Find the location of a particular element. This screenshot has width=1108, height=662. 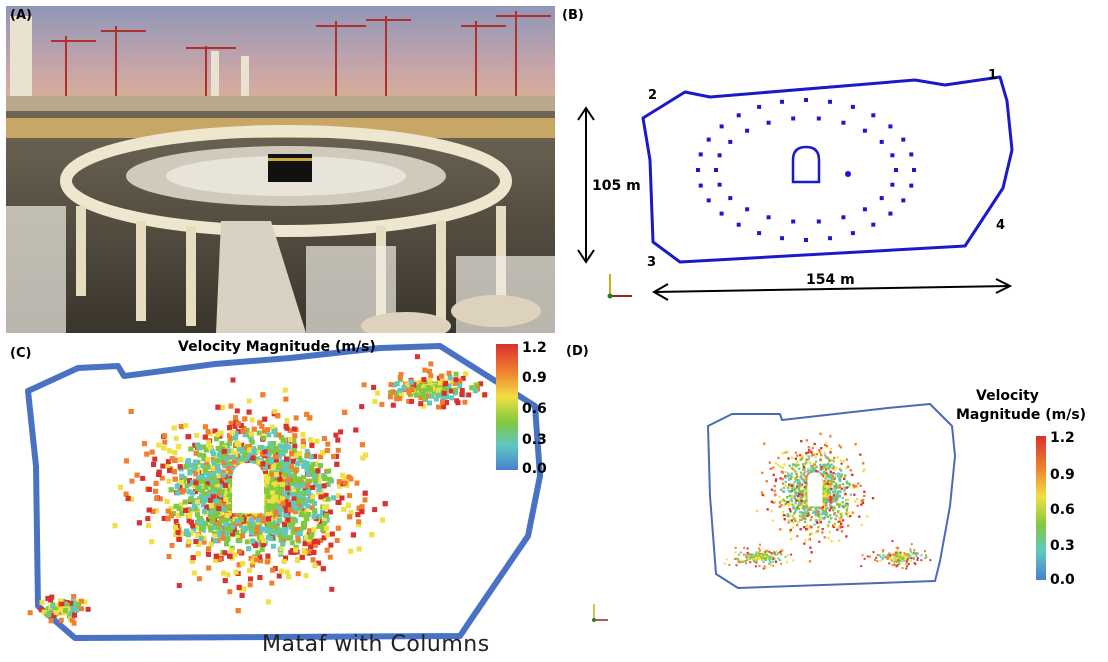

height-label: 105 m is located at coordinates (616, 186).